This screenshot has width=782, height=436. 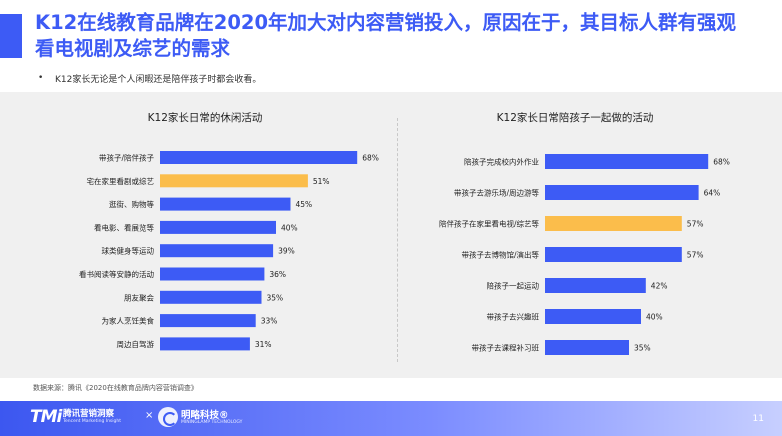 I want to click on right-value-label: 68%, so click(x=721, y=162).